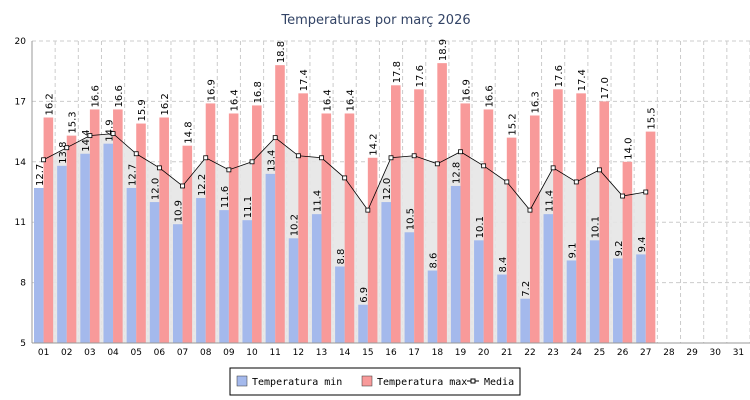  I want to click on value-label: 14.9, so click(109, 130).